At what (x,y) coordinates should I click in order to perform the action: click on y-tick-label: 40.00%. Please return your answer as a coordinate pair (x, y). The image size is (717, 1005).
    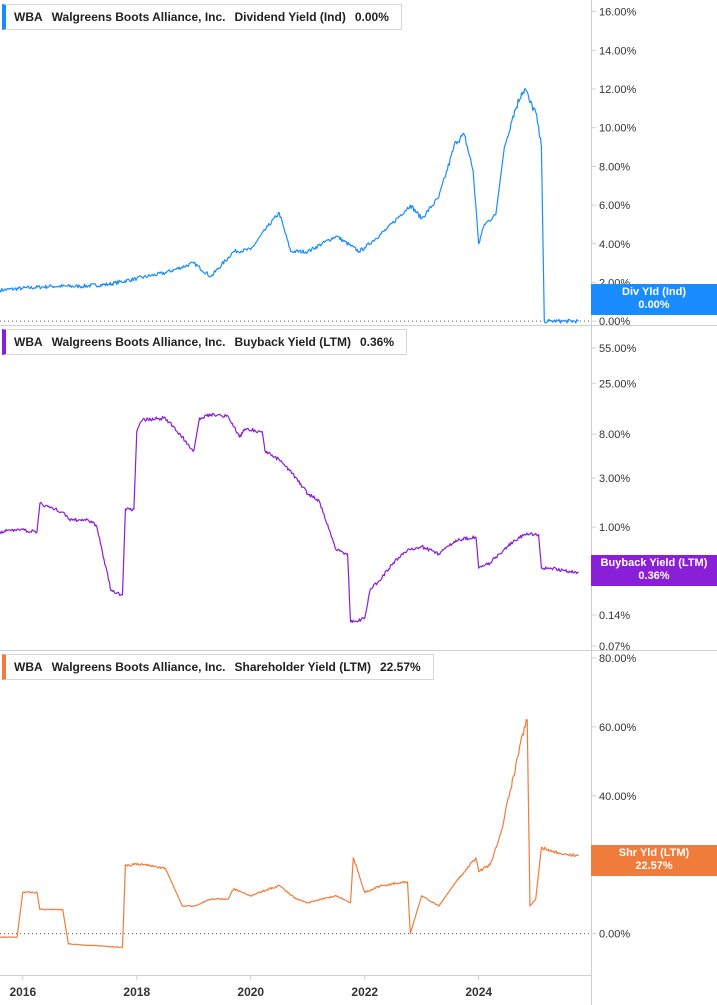
    Looking at the image, I should click on (618, 797).